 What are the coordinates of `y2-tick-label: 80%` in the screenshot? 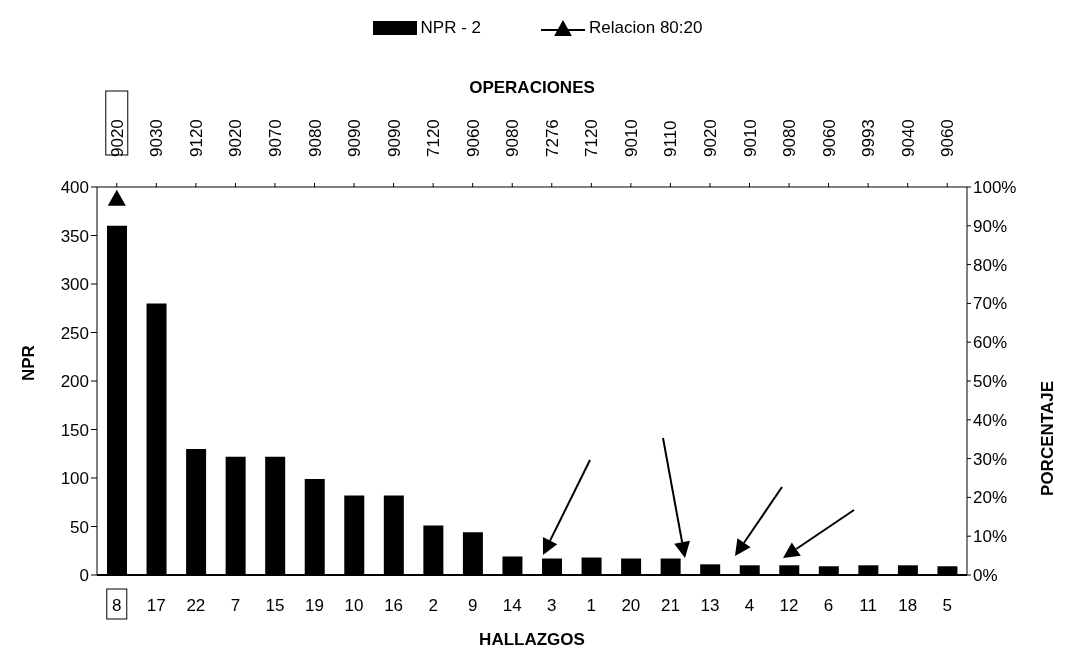 It's located at (990, 265).